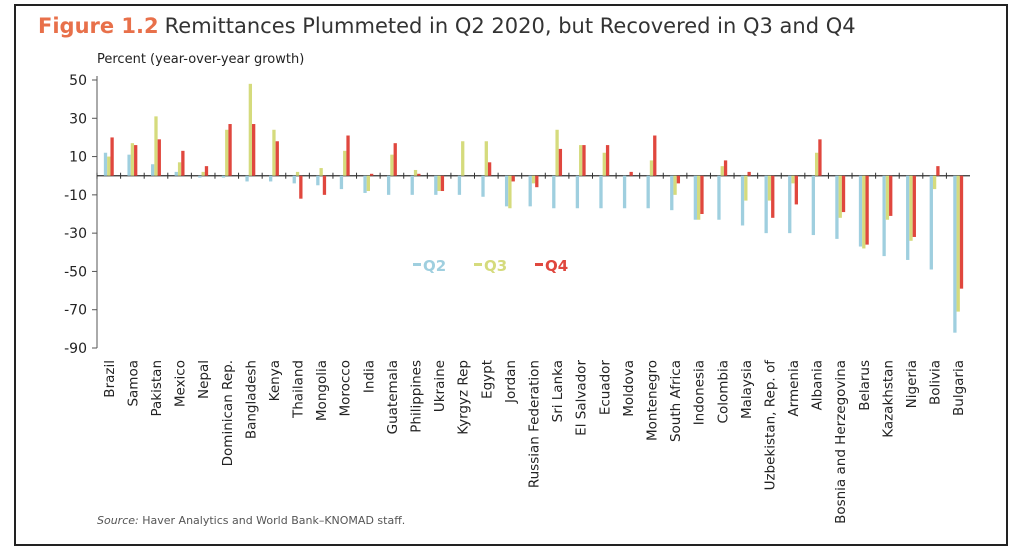 The width and height of the screenshot is (1024, 556). Describe the element at coordinates (700, 392) in the screenshot. I see `x-tick-label: Indonesia` at that location.